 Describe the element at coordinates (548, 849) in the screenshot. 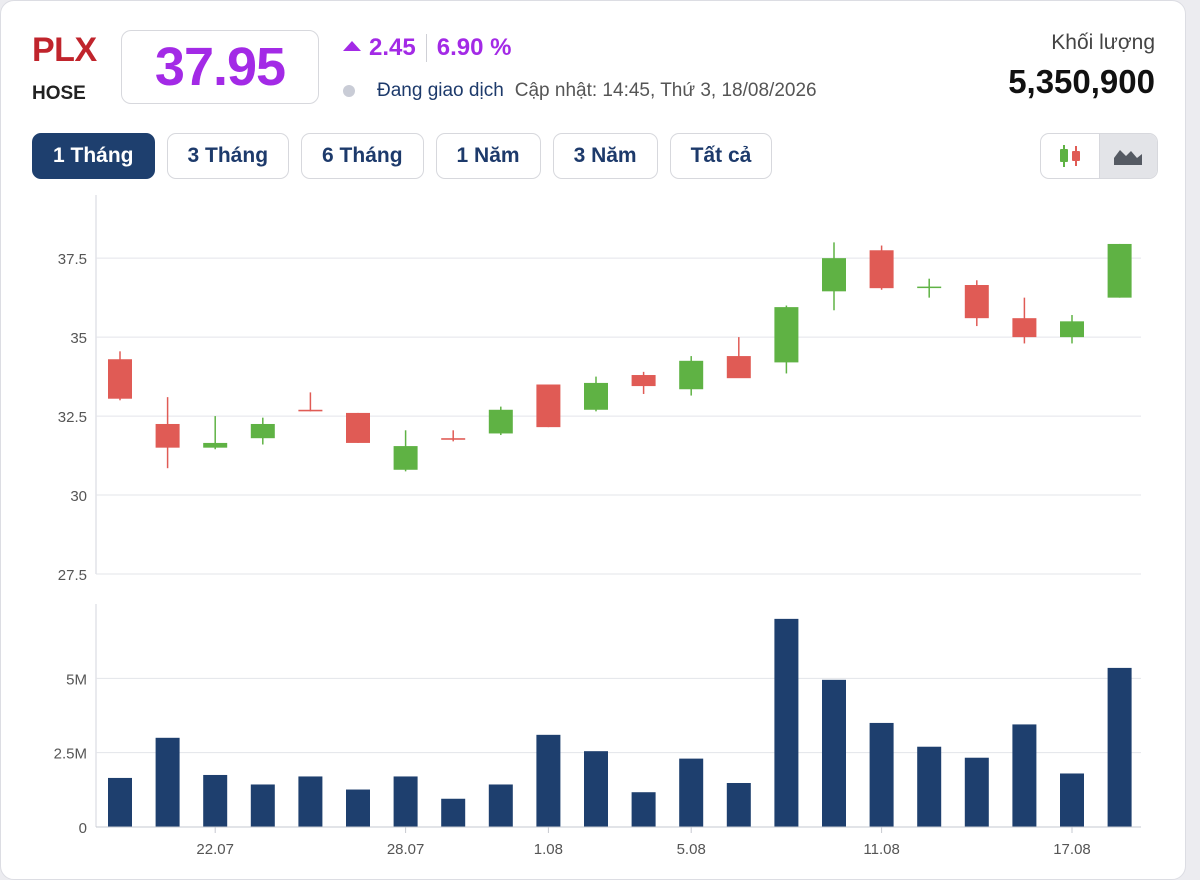

I see `x-tick-label: 1.08` at that location.